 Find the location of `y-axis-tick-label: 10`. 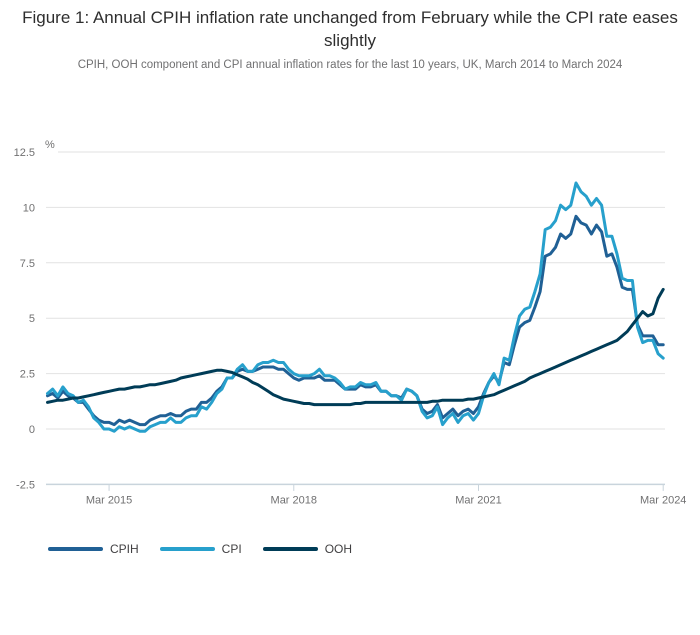

y-axis-tick-label: 10 is located at coordinates (29, 208).